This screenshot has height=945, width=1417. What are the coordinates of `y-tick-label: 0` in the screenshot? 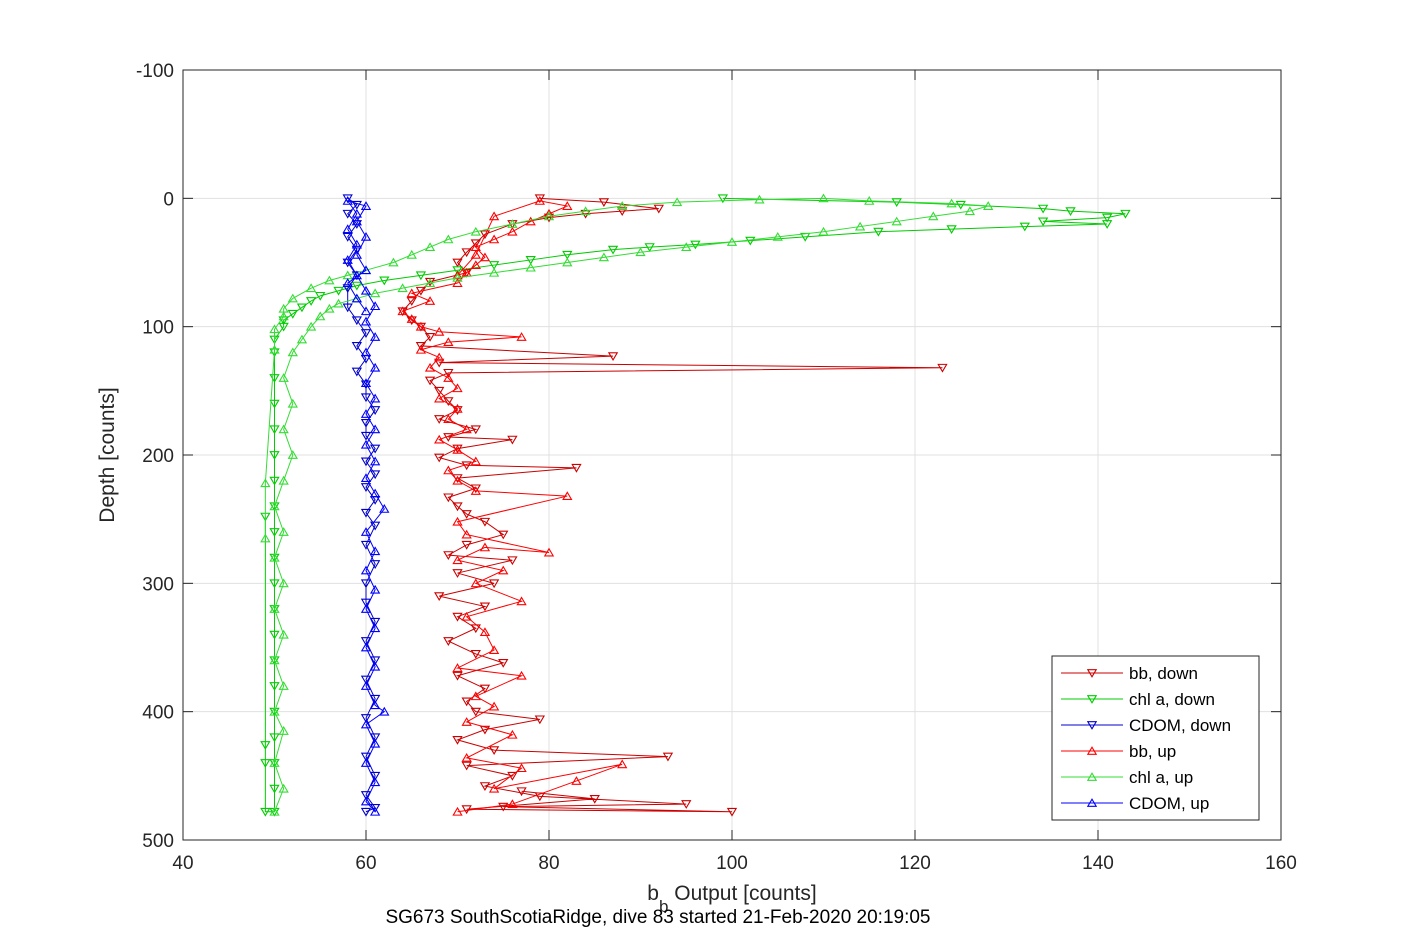 It's located at (168, 199).